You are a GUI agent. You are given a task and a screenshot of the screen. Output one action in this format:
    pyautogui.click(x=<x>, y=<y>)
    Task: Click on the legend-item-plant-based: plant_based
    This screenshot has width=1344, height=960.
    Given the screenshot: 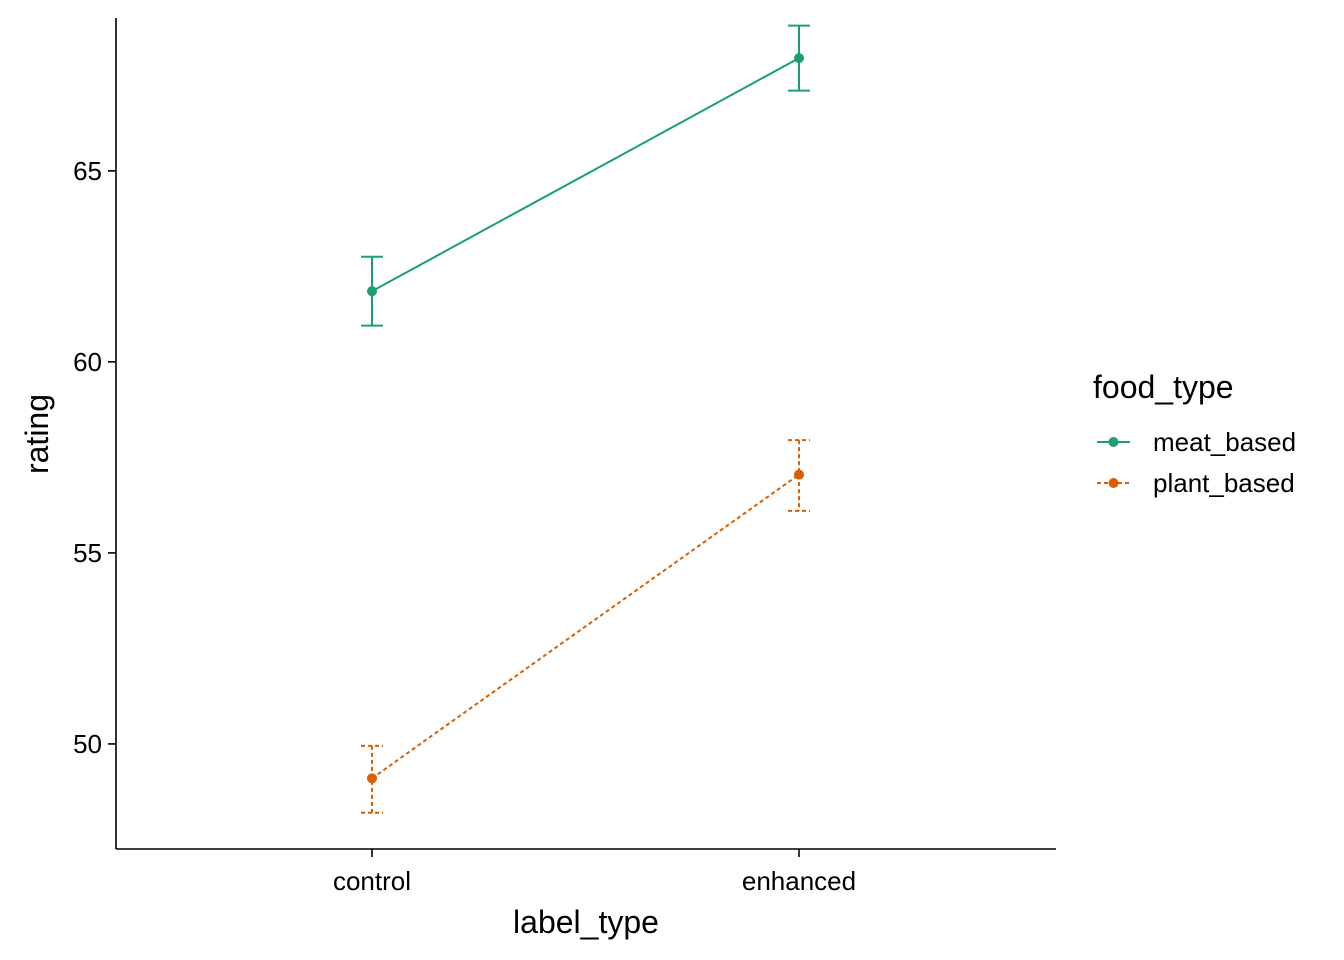 What is the action you would take?
    pyautogui.click(x=1196, y=483)
    